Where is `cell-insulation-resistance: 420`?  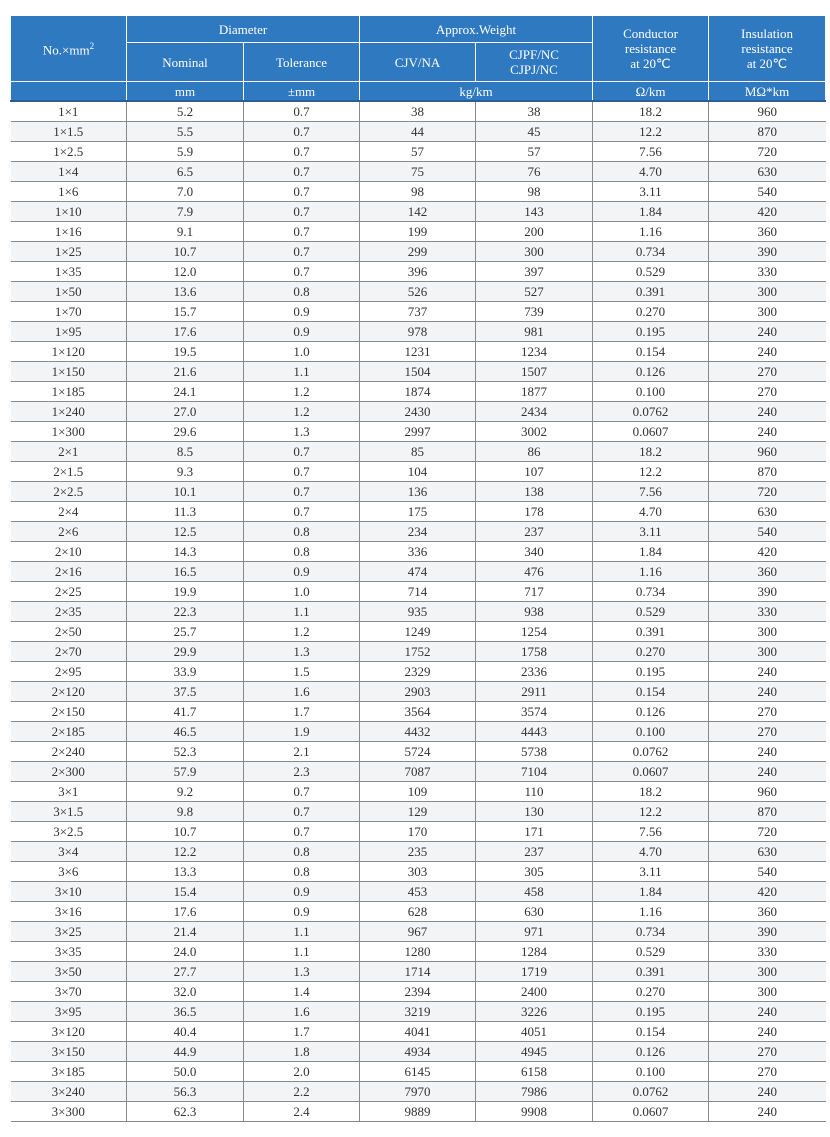
cell-insulation-resistance: 420 is located at coordinates (767, 551).